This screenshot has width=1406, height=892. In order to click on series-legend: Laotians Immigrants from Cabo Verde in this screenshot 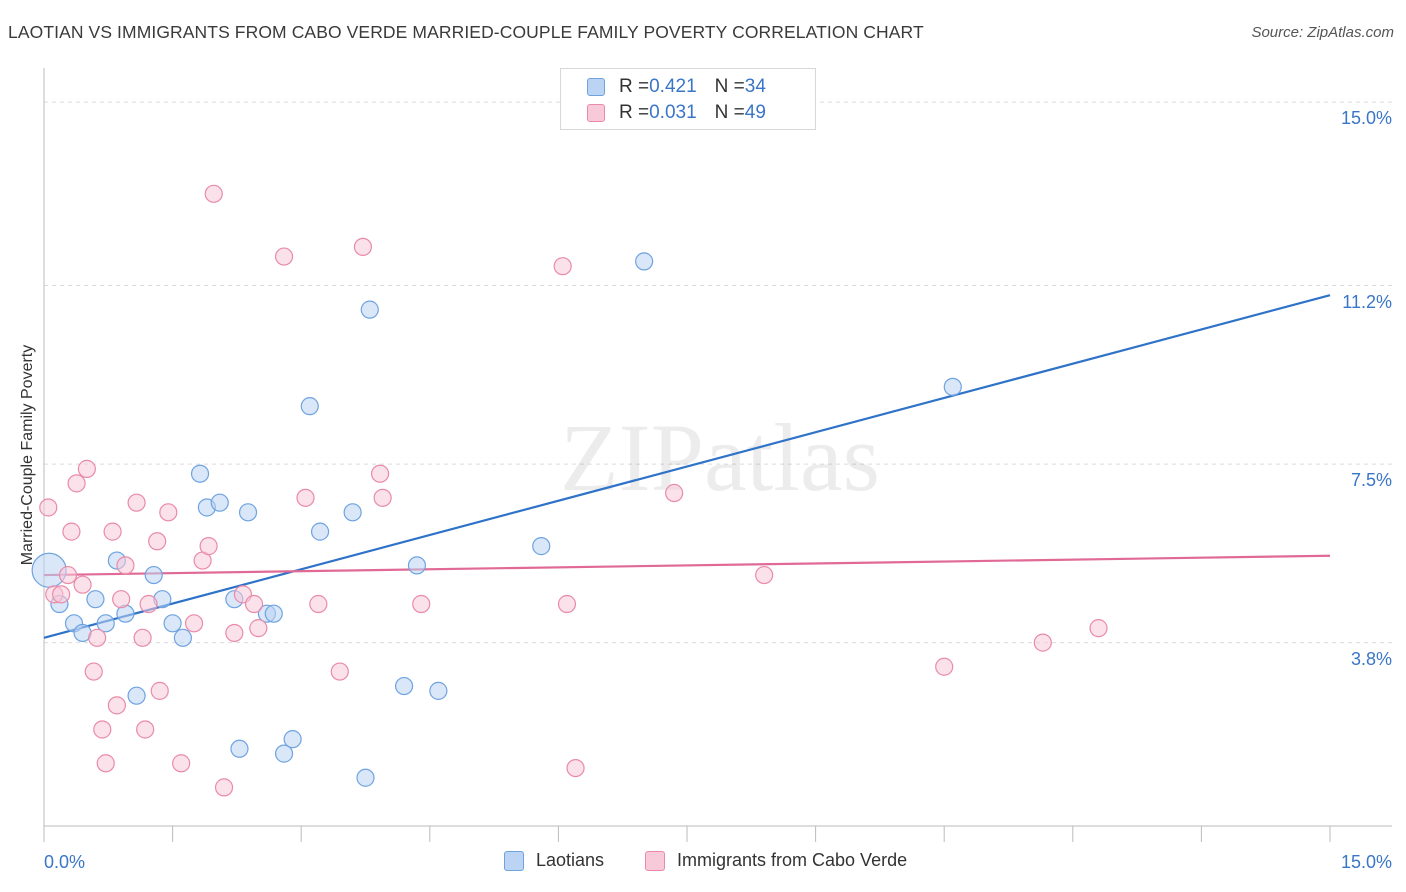, I will do `click(703, 864)`.